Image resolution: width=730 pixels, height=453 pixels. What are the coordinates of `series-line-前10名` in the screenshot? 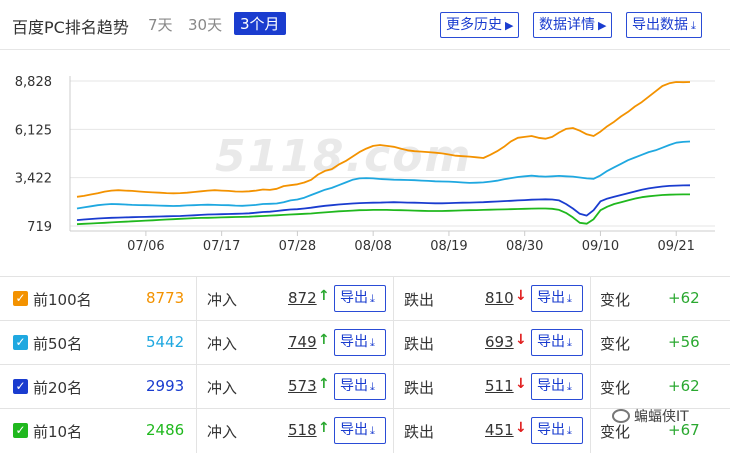 It's located at (383, 209).